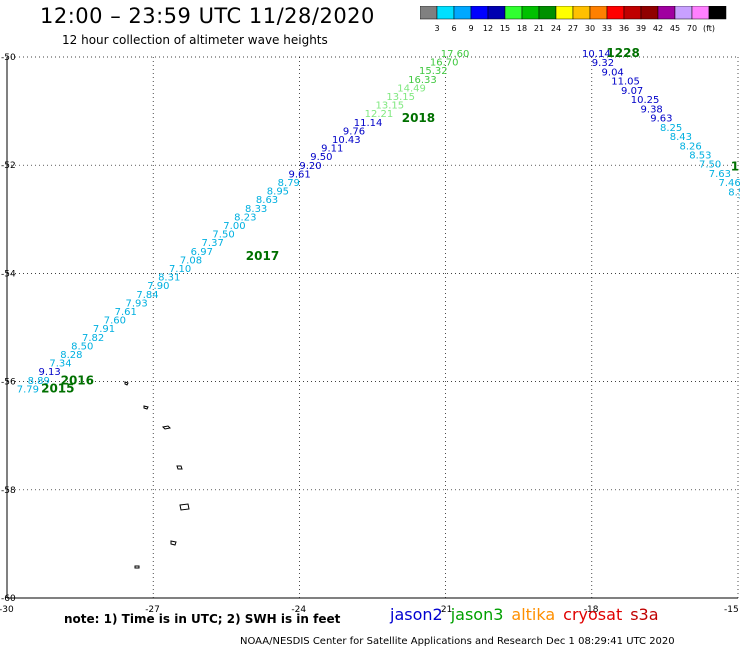 This screenshot has width=740, height=650. I want to click on wave-height-value: 12.21, so click(379, 114).